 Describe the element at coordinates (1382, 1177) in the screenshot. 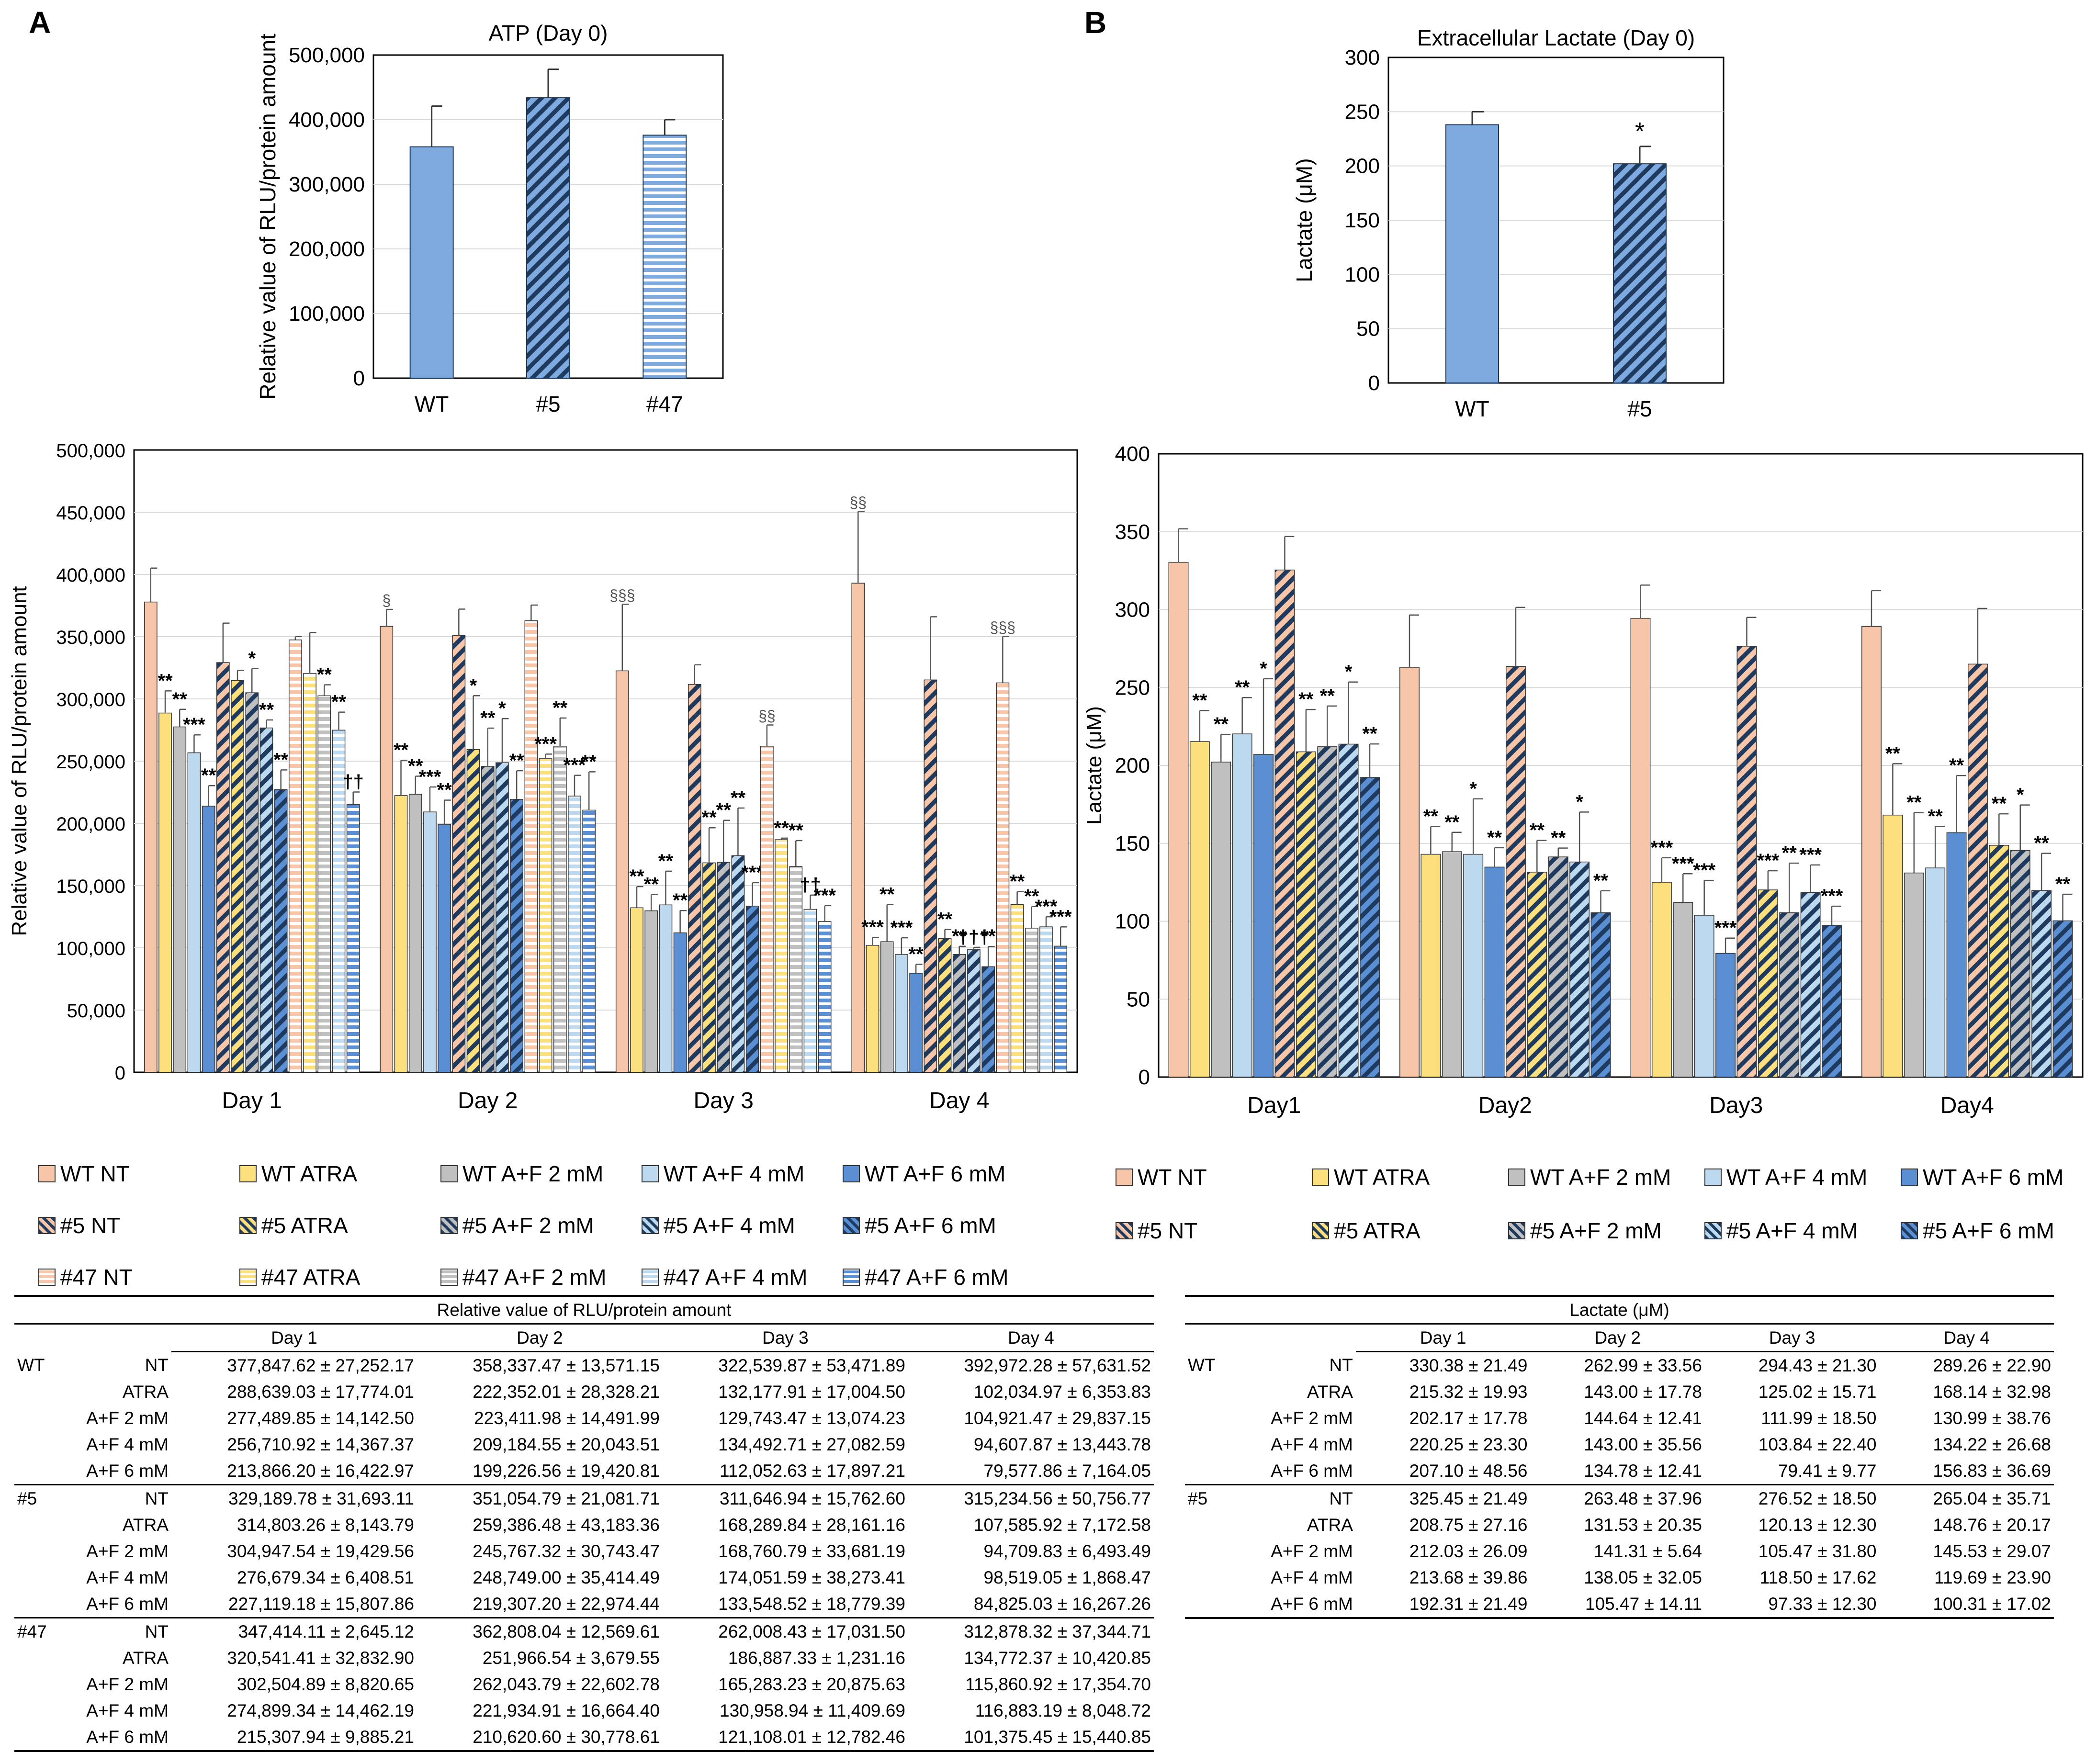

I see `b-legend-label: WT ATRA` at that location.